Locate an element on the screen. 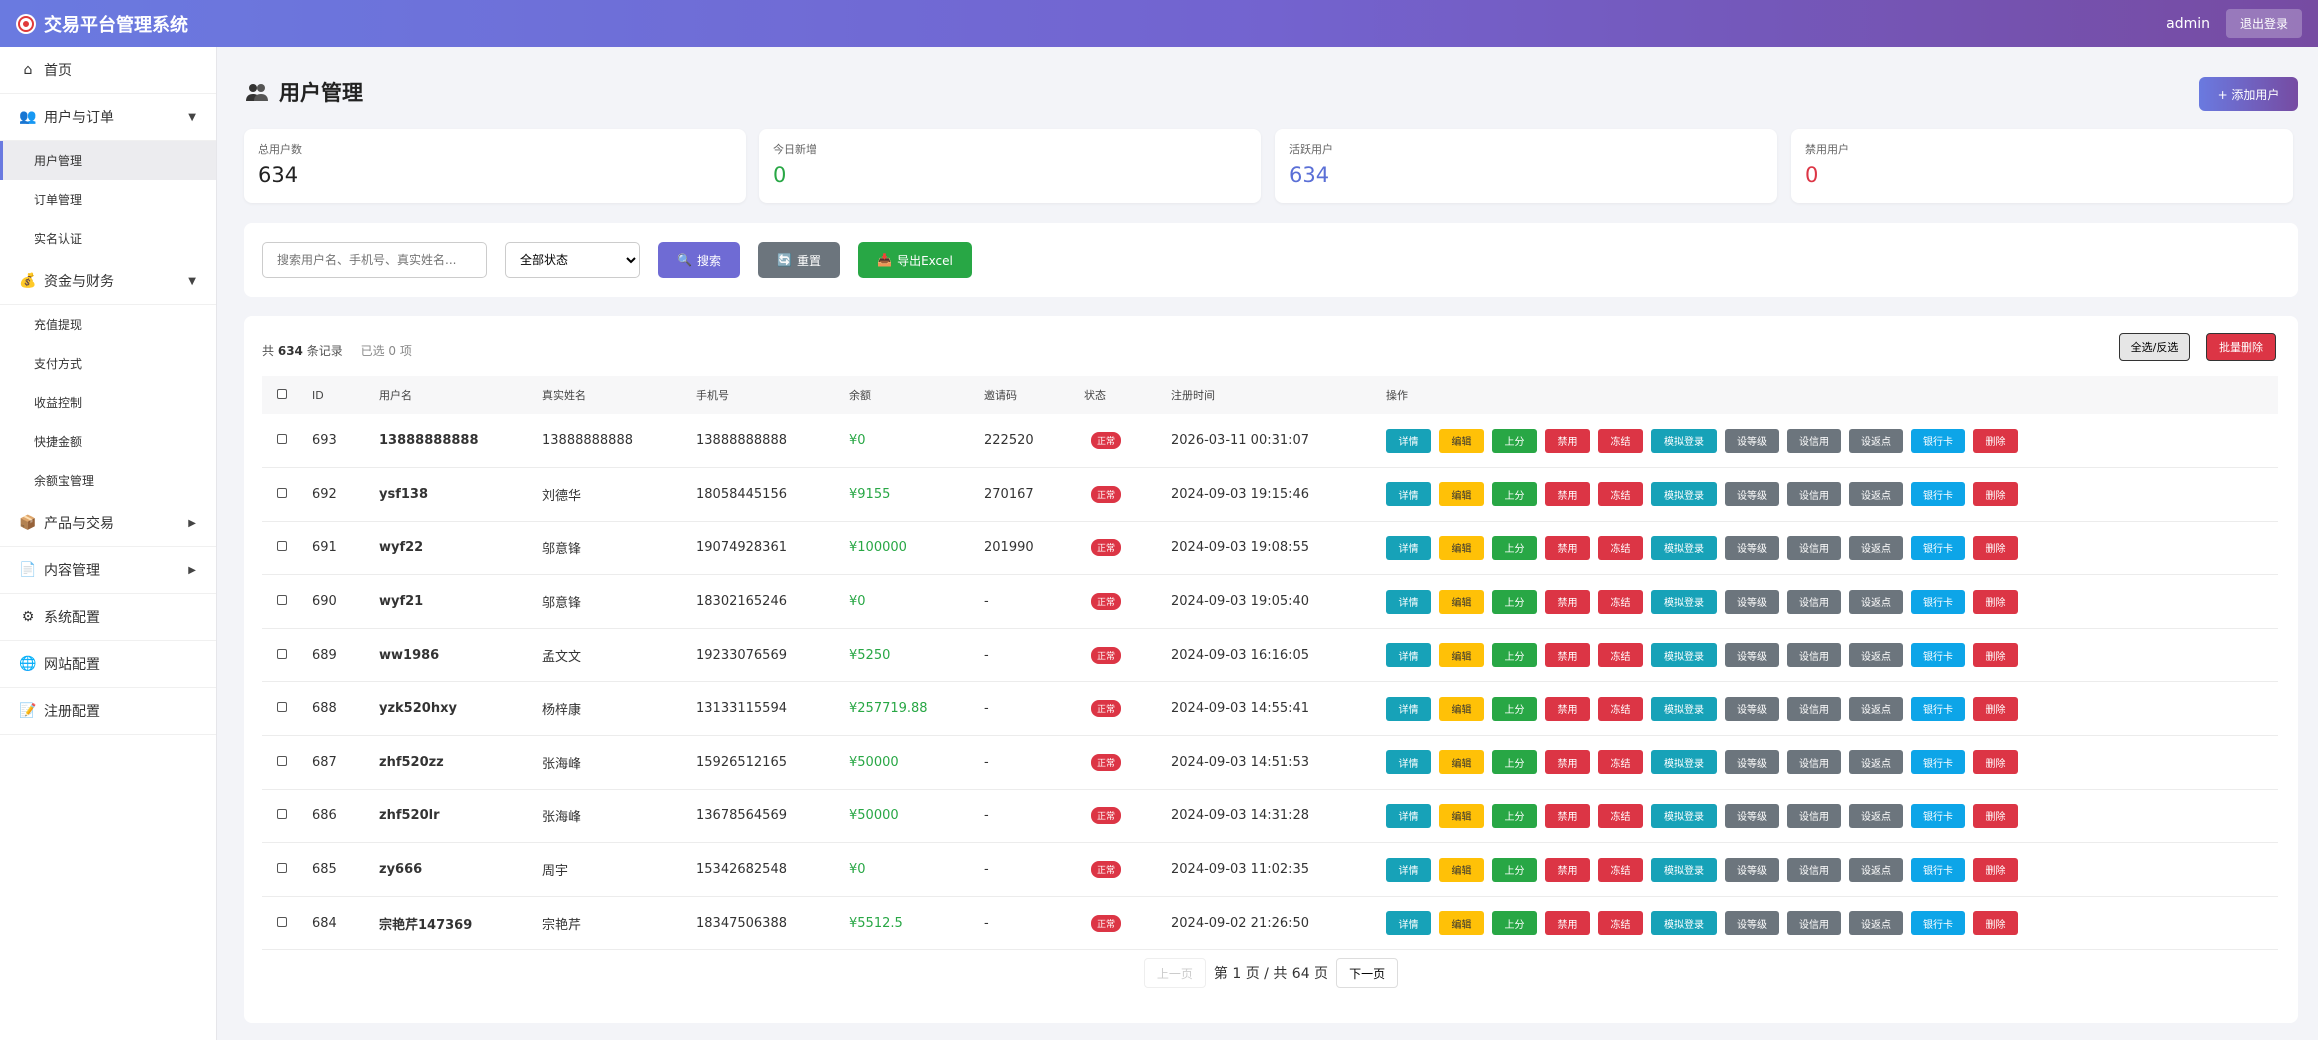 The height and width of the screenshot is (1040, 2318). sidebar-item: 👥 用户与订单 ▼ is located at coordinates (108, 117).